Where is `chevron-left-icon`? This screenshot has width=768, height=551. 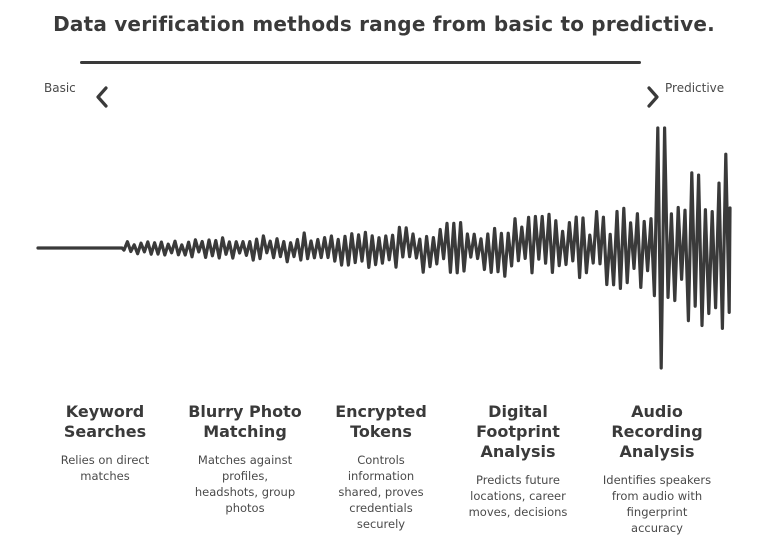
chevron-left-icon is located at coordinates (102, 97).